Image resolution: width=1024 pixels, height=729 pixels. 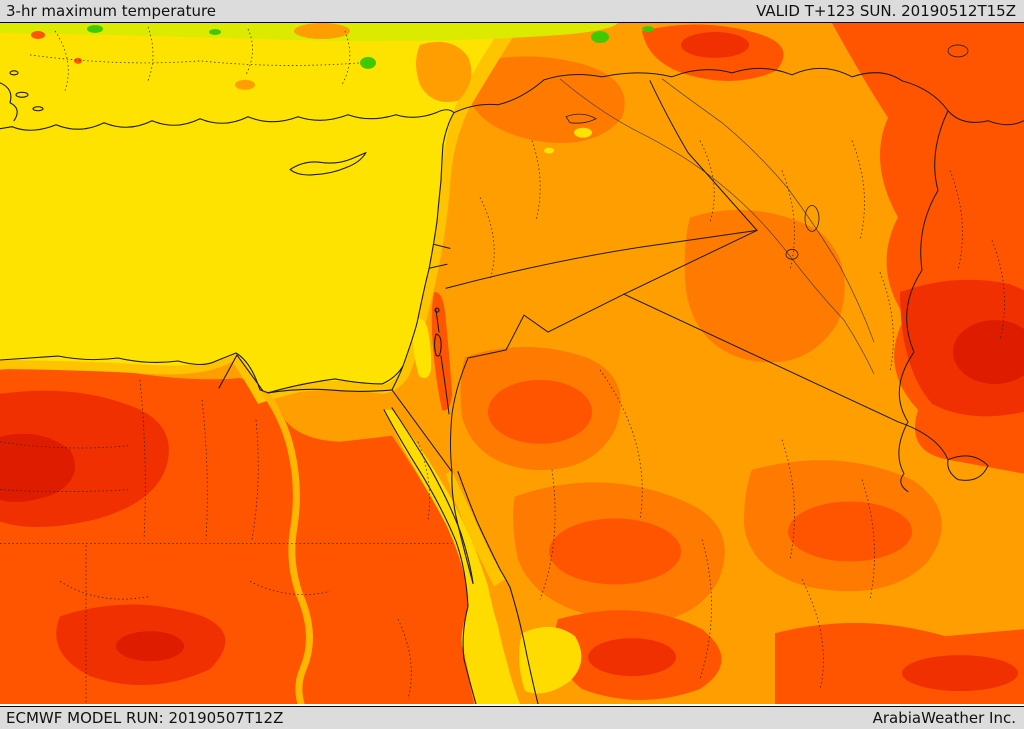 I want to click on temp-jordan-valley-streak, so click(x=441, y=351).